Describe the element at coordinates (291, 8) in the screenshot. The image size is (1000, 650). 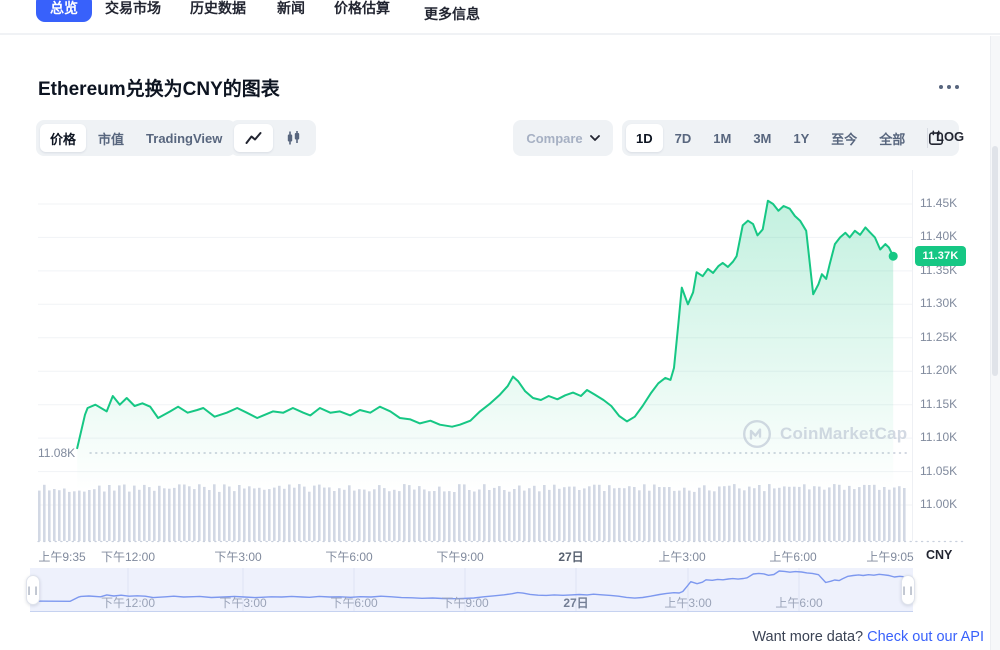
I see `nav-tab-4: 新闻` at that location.